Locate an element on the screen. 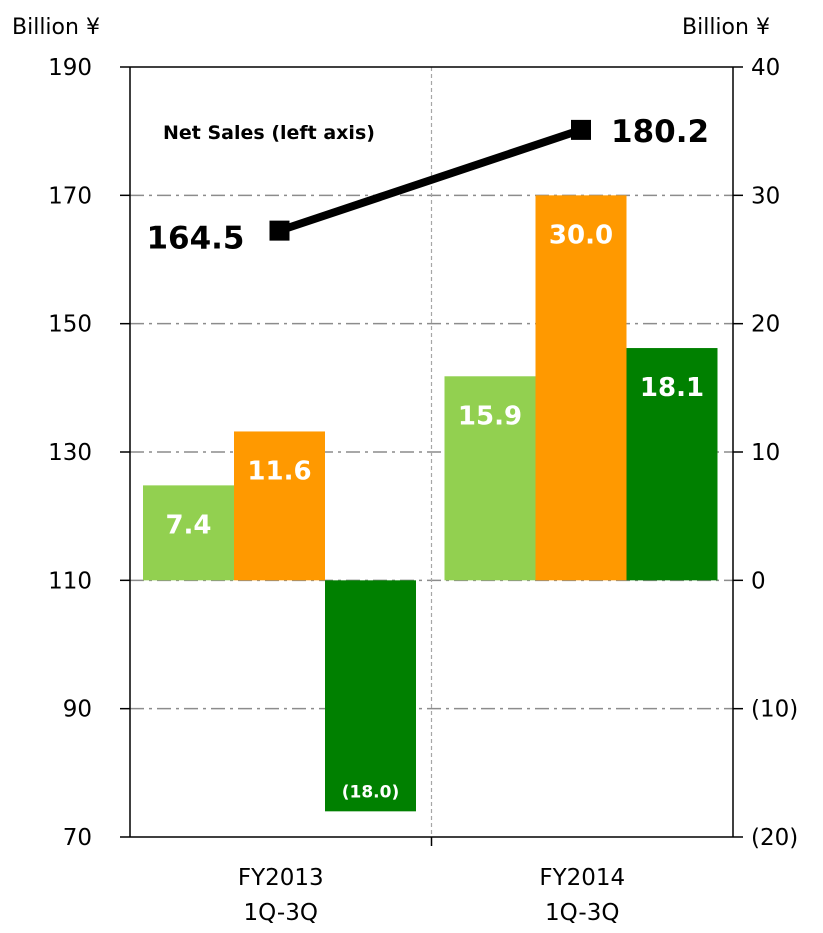 Image resolution: width=823 pixels, height=933 pixels. series-annotation: Net Sales (left axis) is located at coordinates (269, 133).